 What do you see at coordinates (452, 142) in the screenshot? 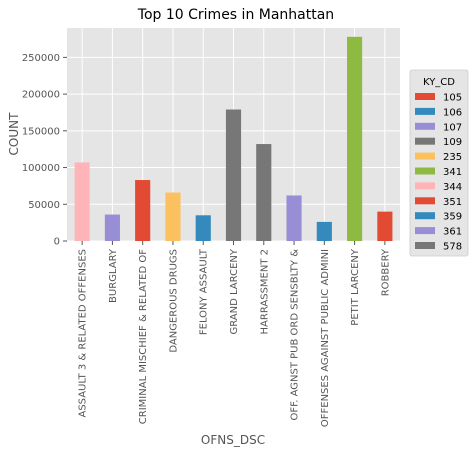
I see `legend-label: 109` at bounding box center [452, 142].